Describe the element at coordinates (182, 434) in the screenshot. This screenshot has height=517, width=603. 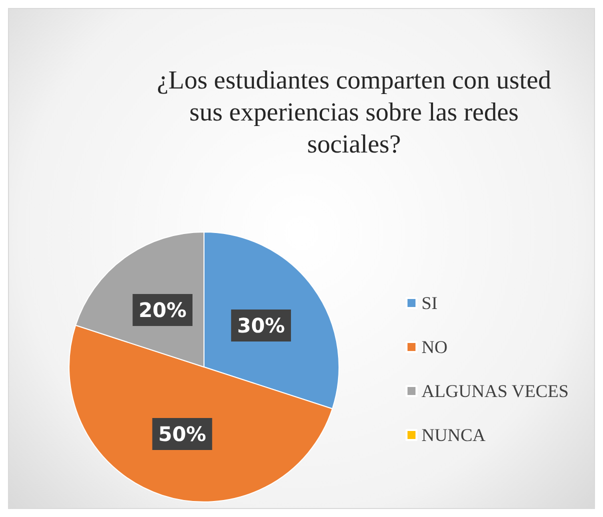
I see `data-label: 50%` at that location.